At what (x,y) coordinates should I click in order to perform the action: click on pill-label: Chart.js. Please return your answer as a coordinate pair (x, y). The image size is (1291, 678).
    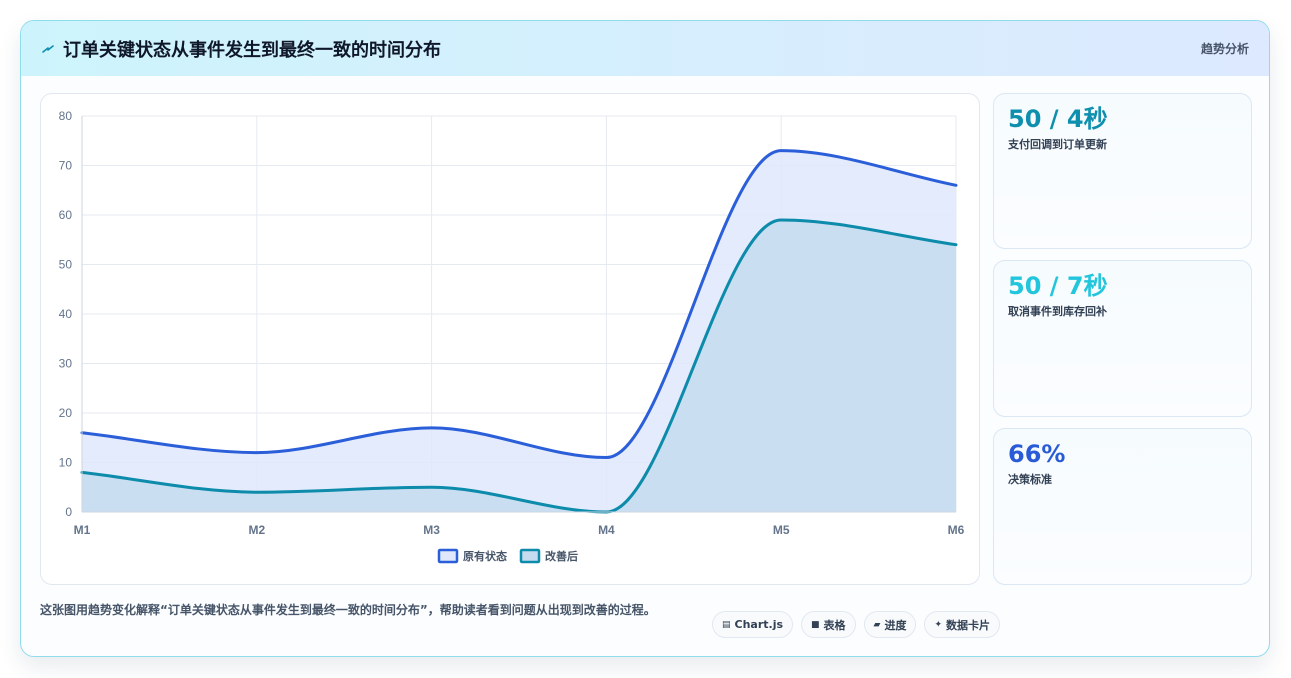
    Looking at the image, I should click on (759, 624).